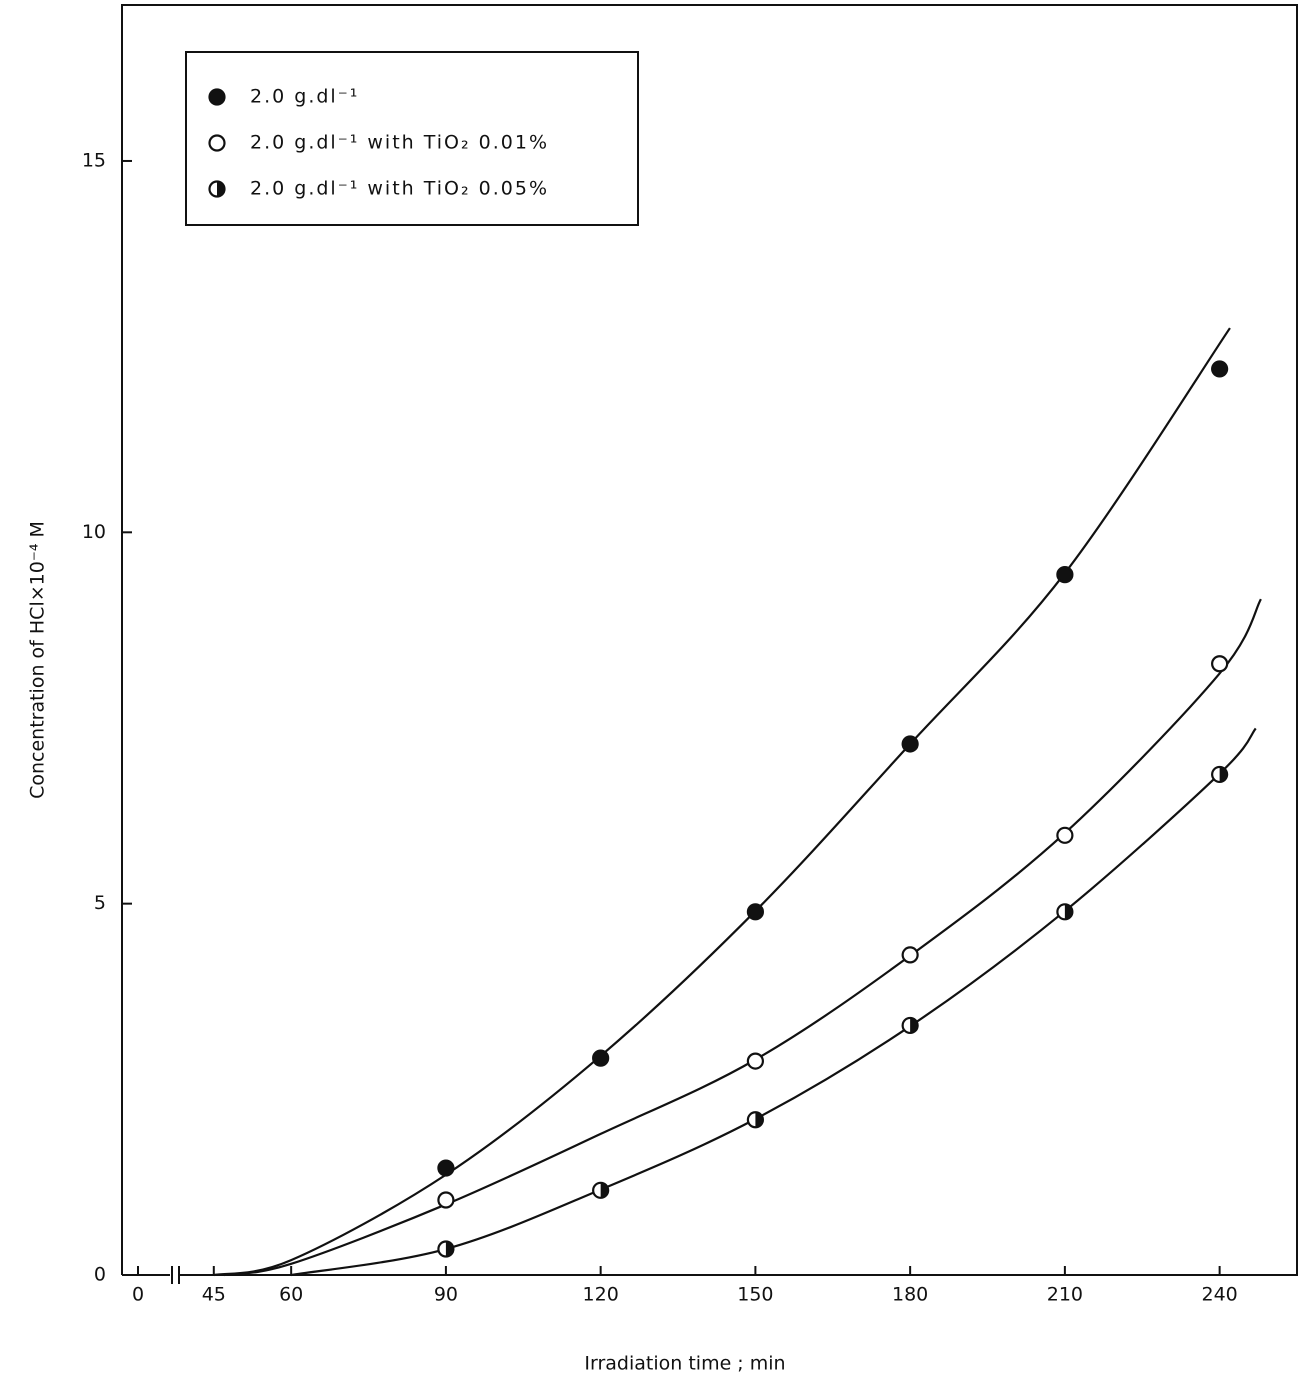 Image resolution: width=1305 pixels, height=1388 pixels. Describe the element at coordinates (684, 1364) in the screenshot. I see `x-axis-label: Irradiation time ; min` at that location.